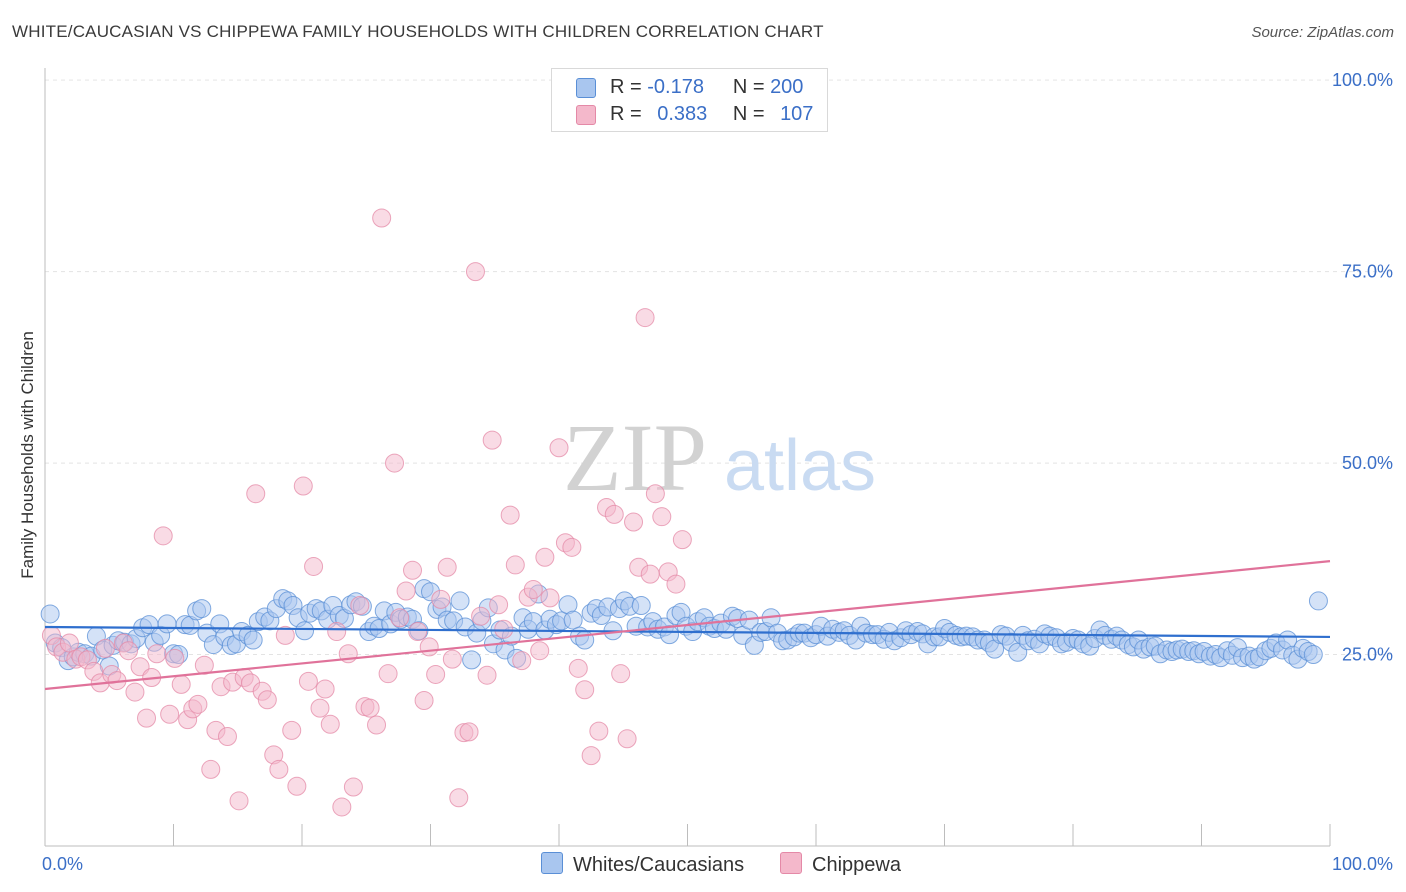  Describe the element at coordinates (1367, 463) in the screenshot. I see `y-tick-label: 50.0%` at that location.